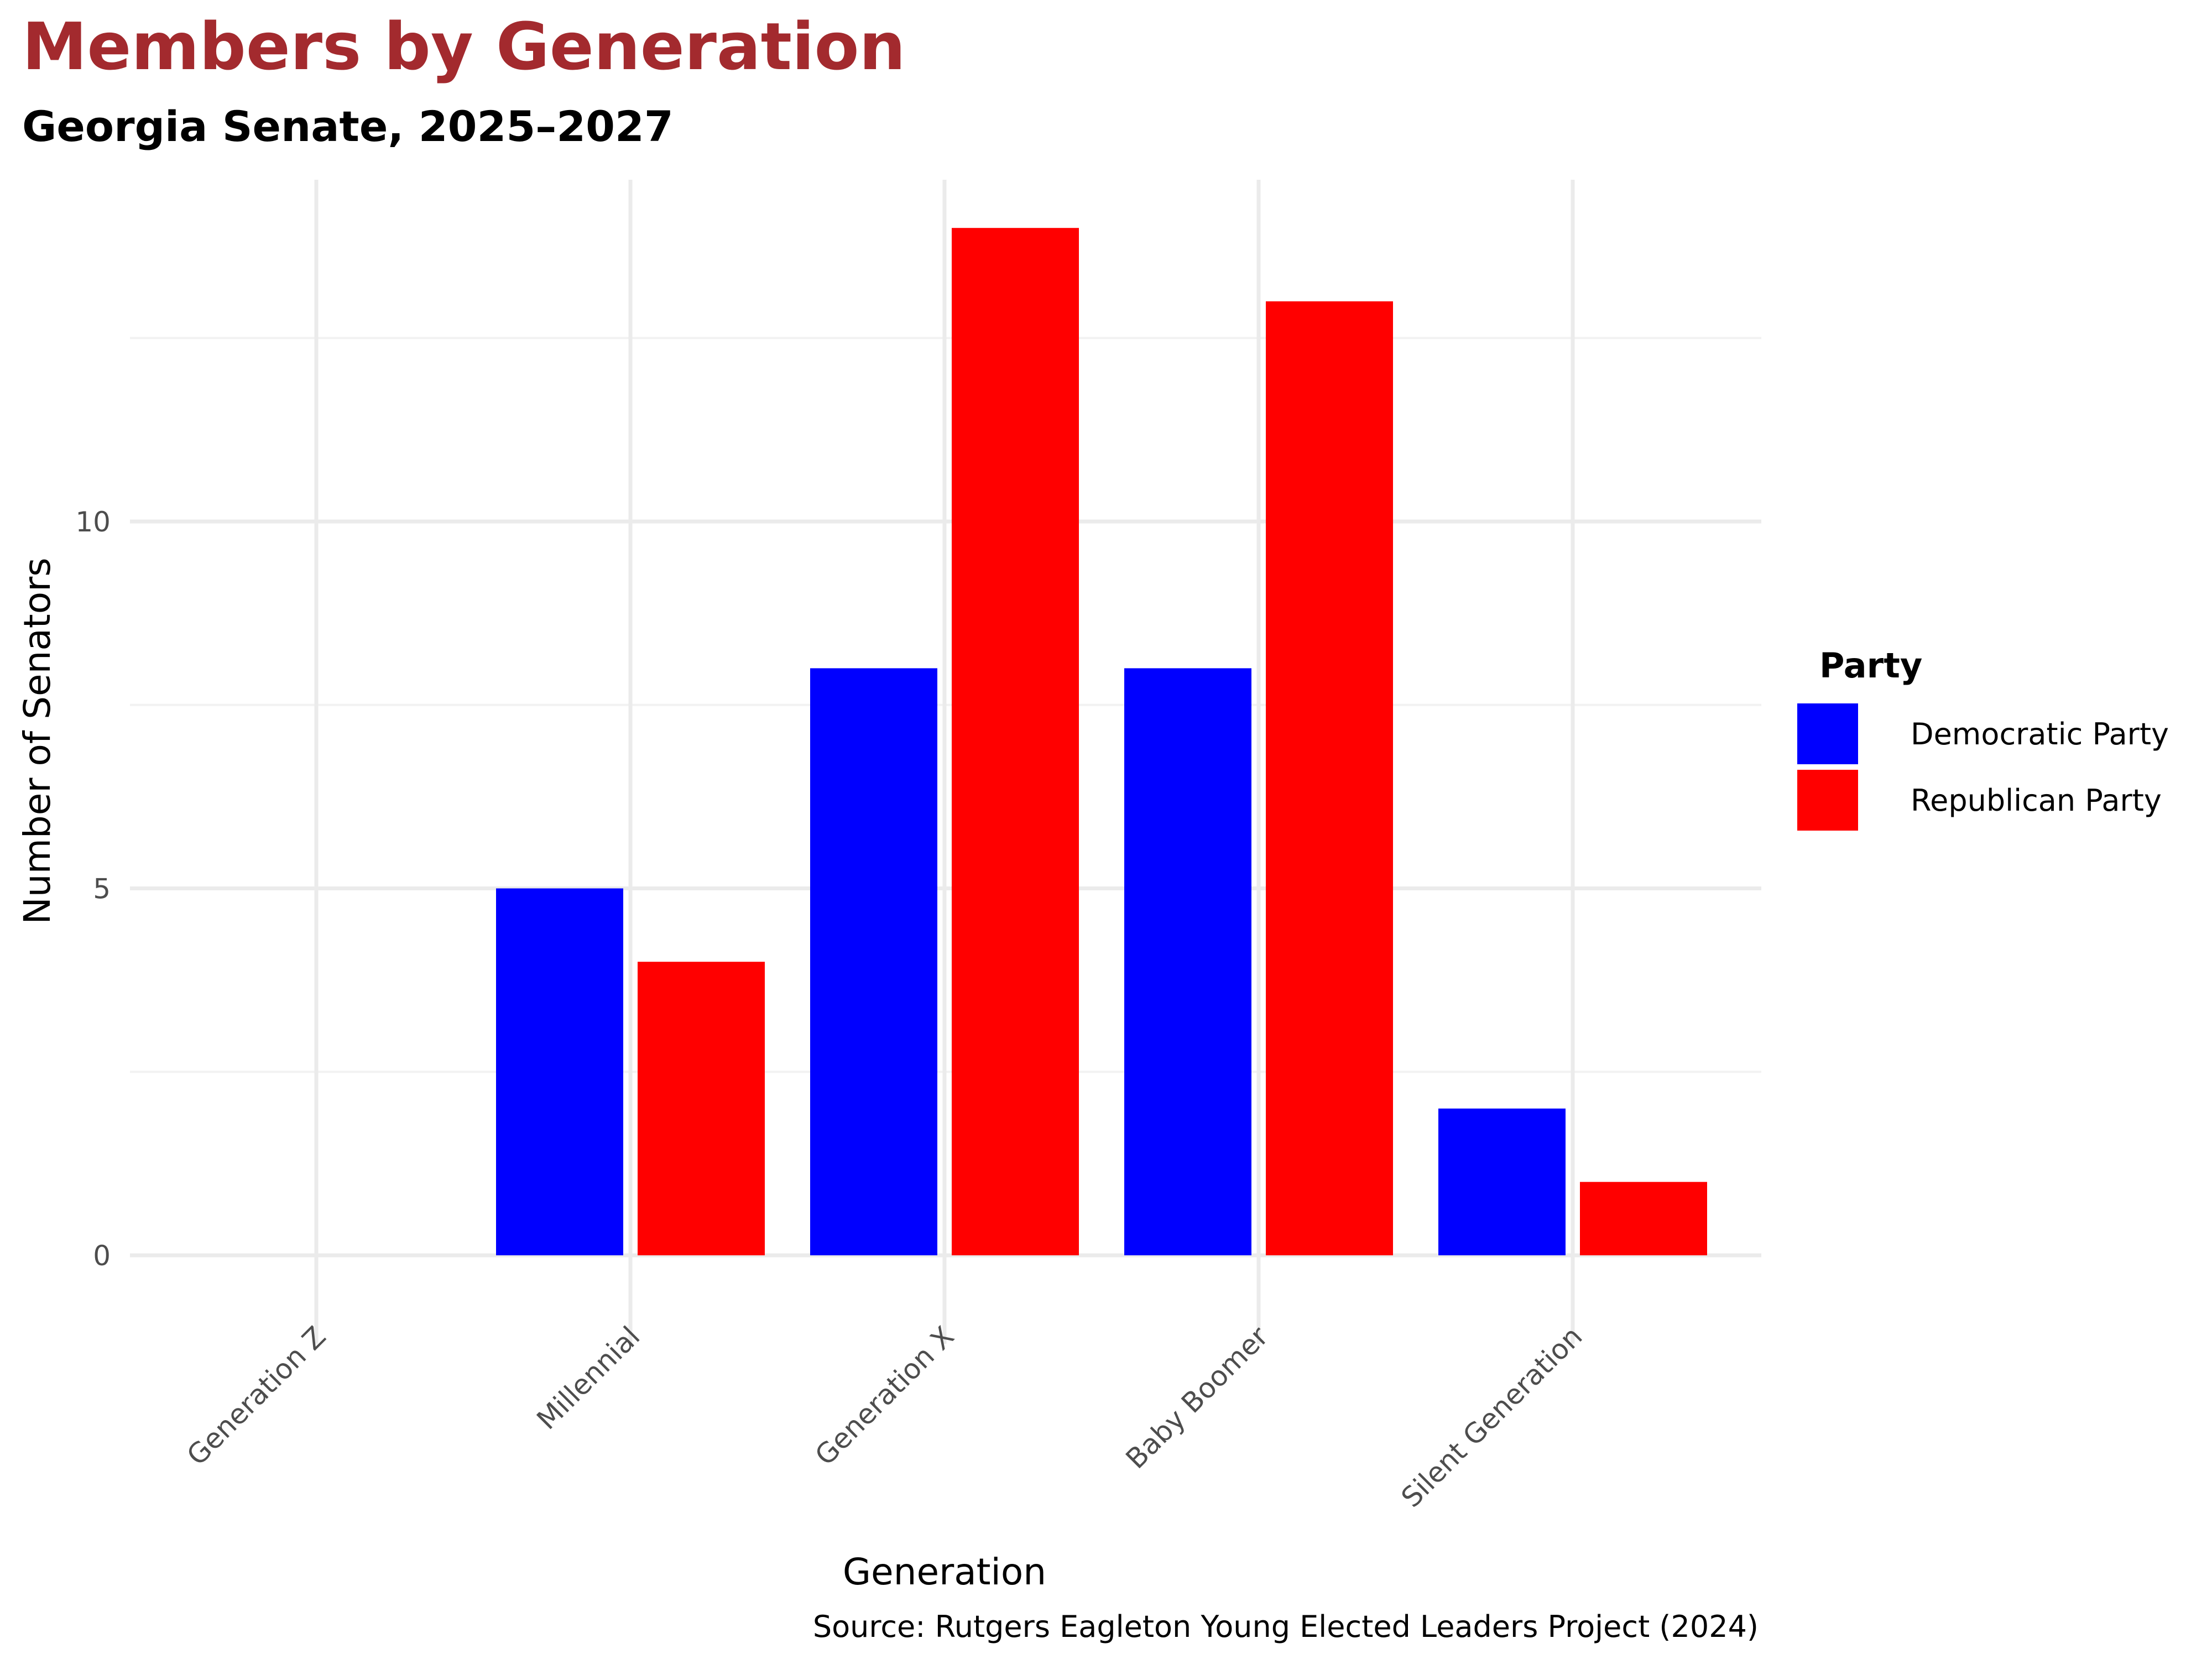 The height and width of the screenshot is (1659, 2212). Describe the element at coordinates (93, 522) in the screenshot. I see `y-tick-label: 10` at that location.